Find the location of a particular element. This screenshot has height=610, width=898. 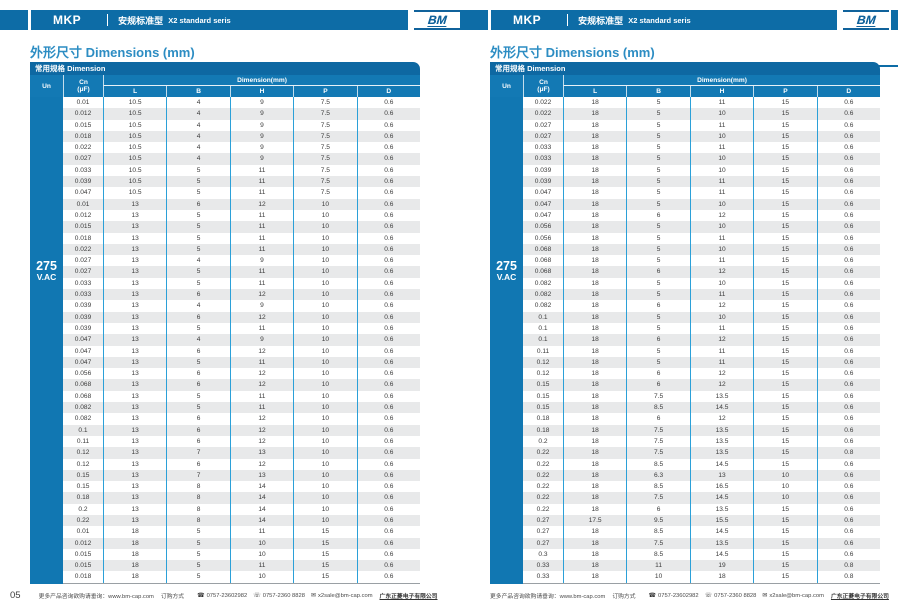

table-row: 0.047 18 5 11 15 0.6 is located at coordinates (701, 193).